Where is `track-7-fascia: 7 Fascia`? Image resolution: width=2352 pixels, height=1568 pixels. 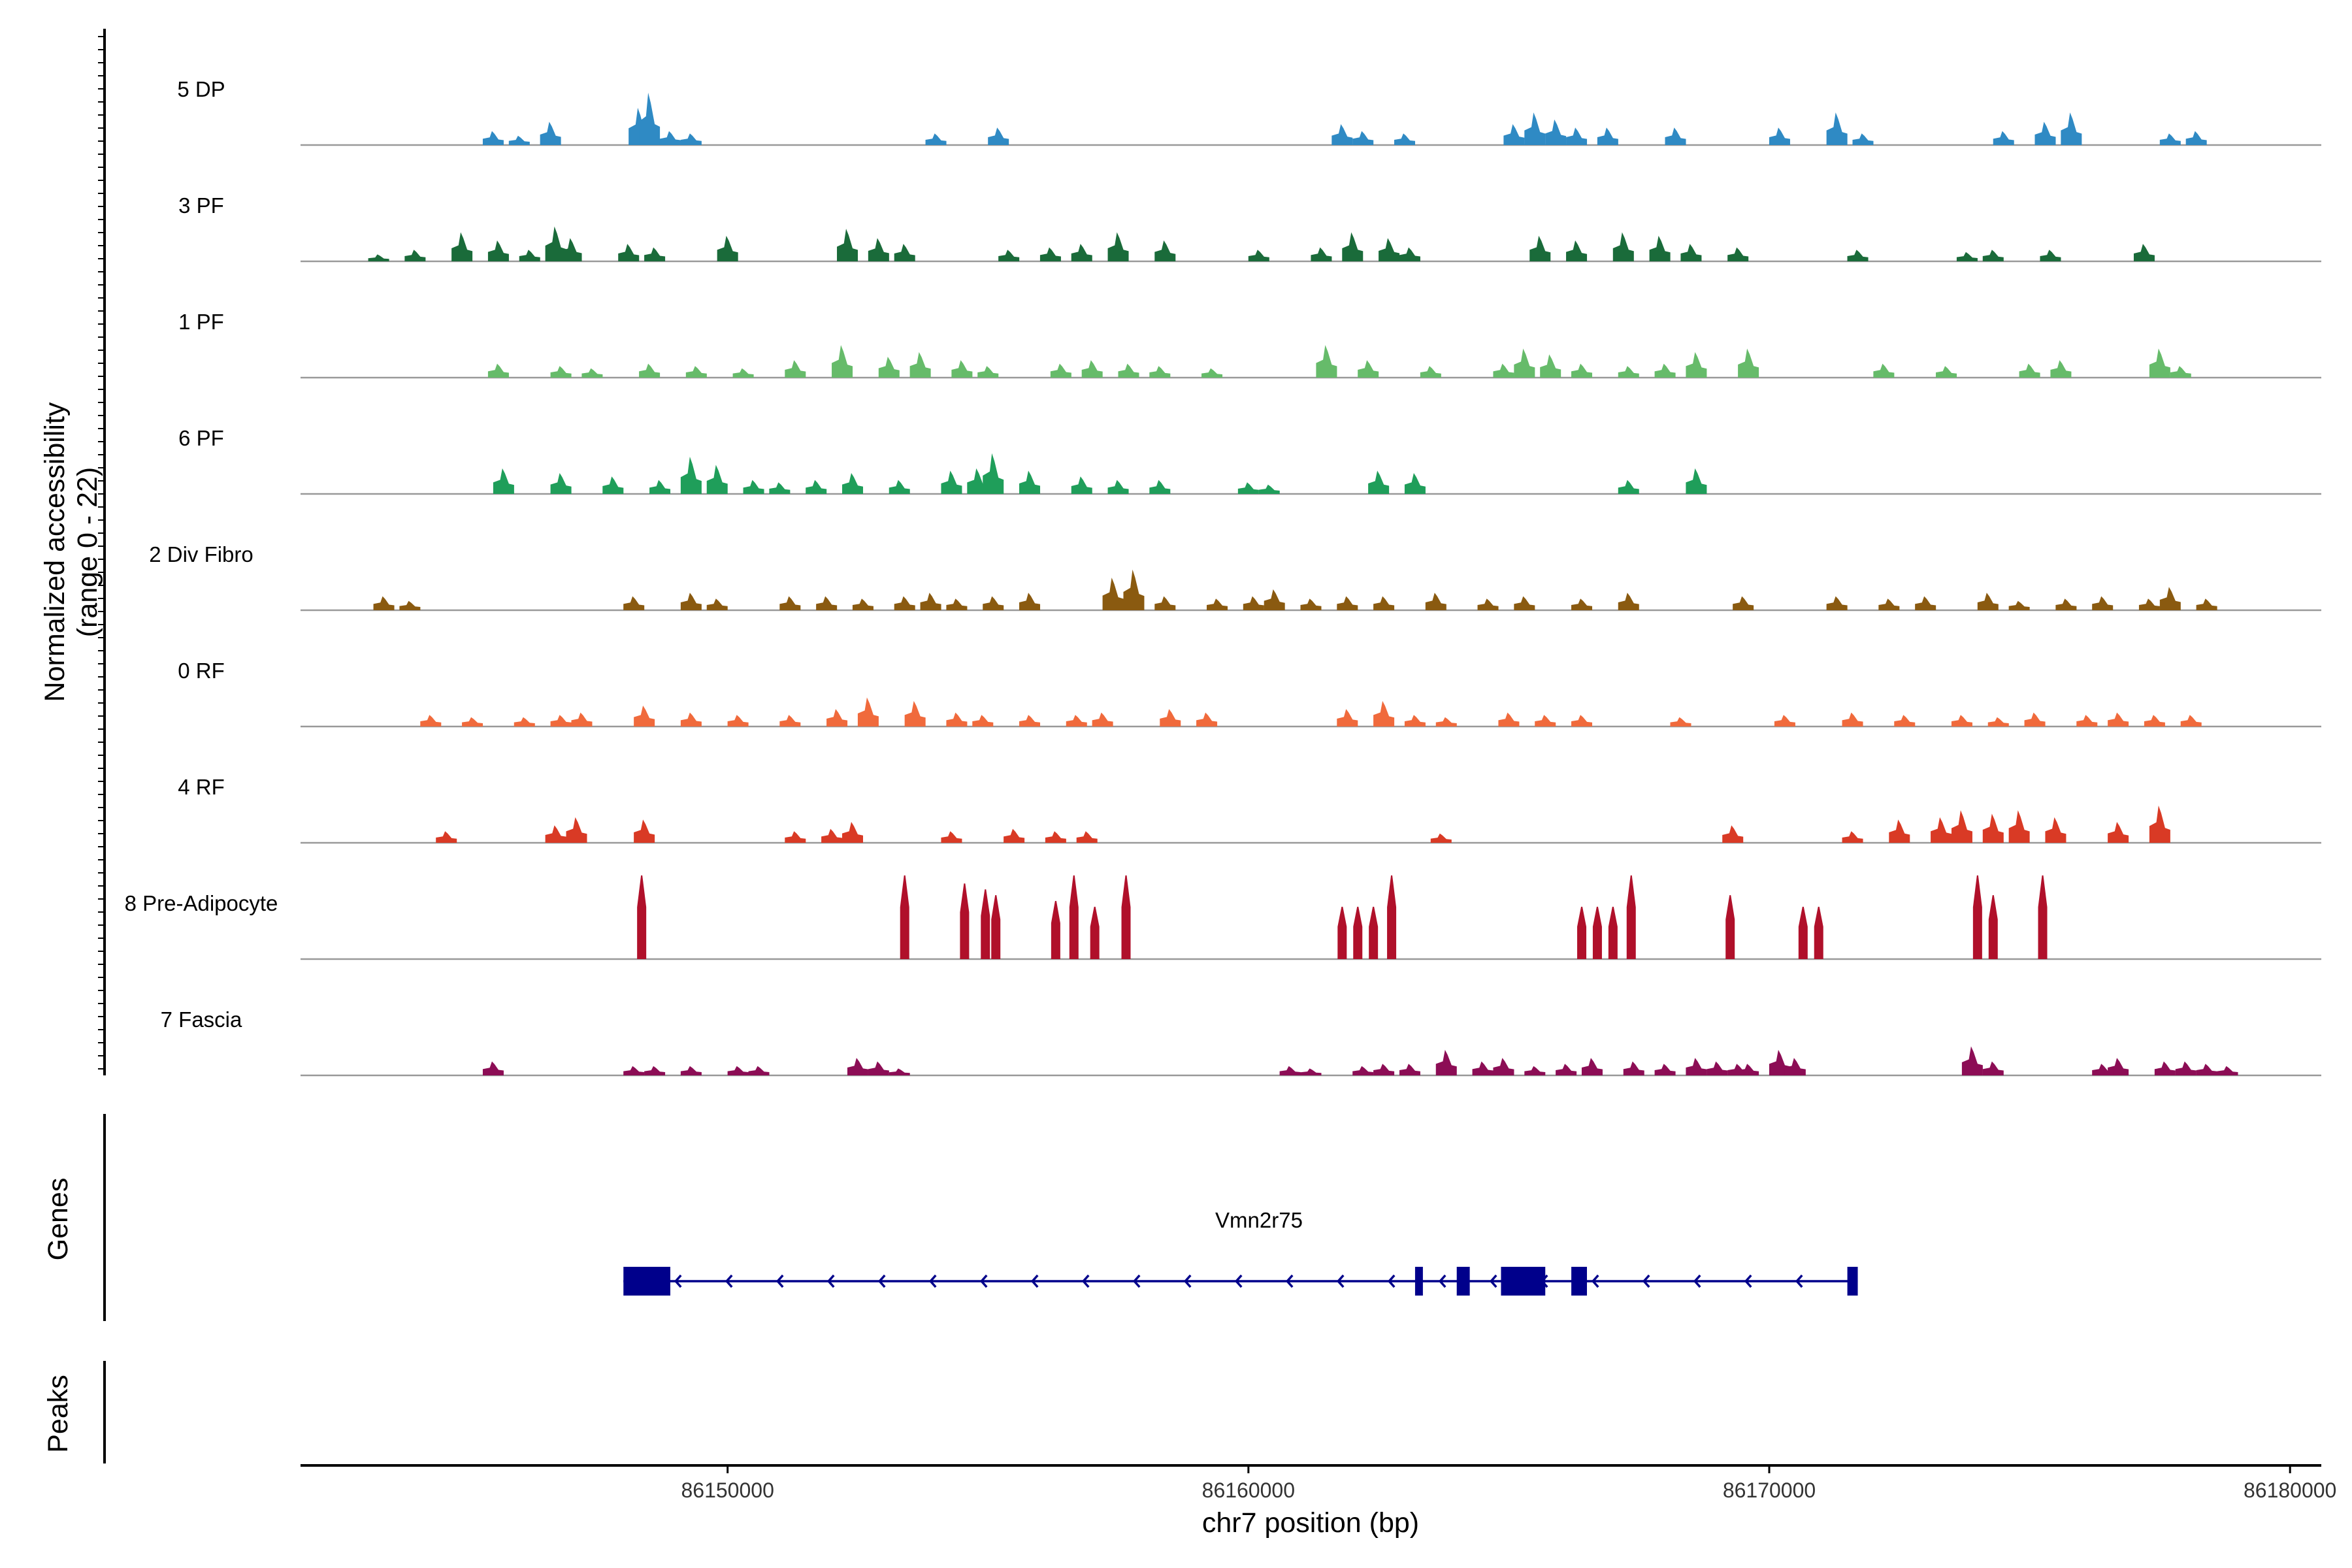
track-7-fascia: 7 Fascia is located at coordinates (1241, 1042).